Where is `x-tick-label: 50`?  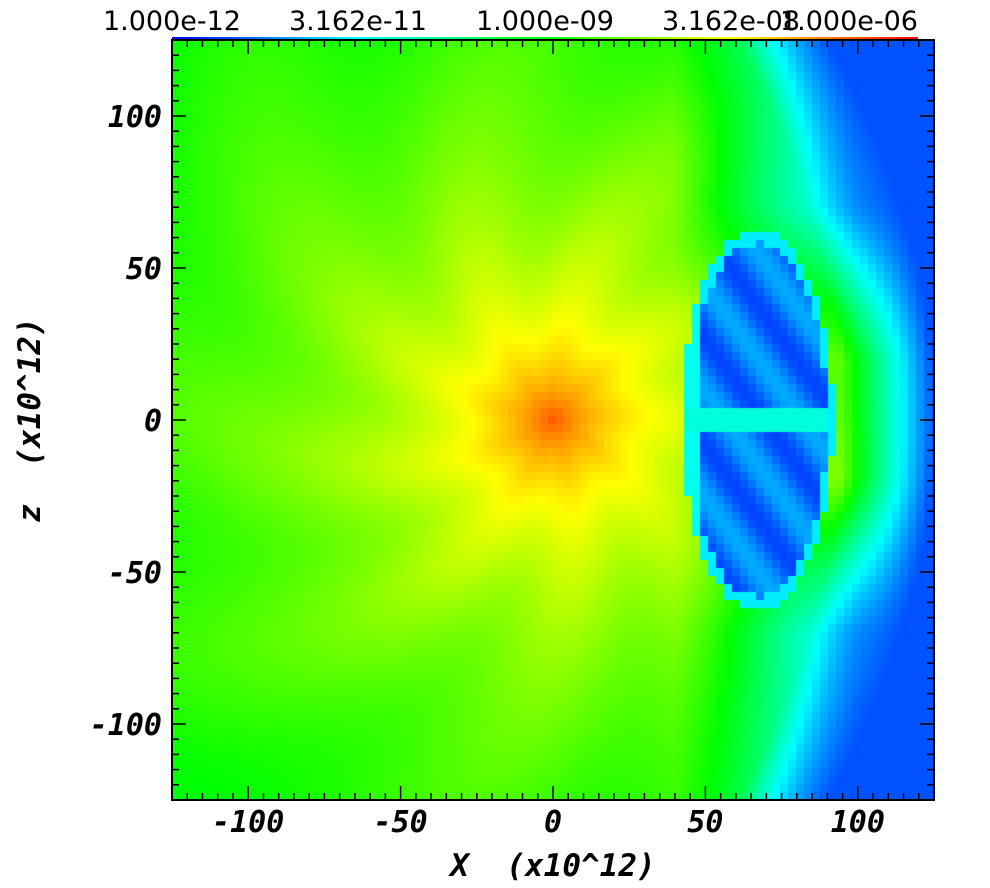
x-tick-label: 50 is located at coordinates (705, 822).